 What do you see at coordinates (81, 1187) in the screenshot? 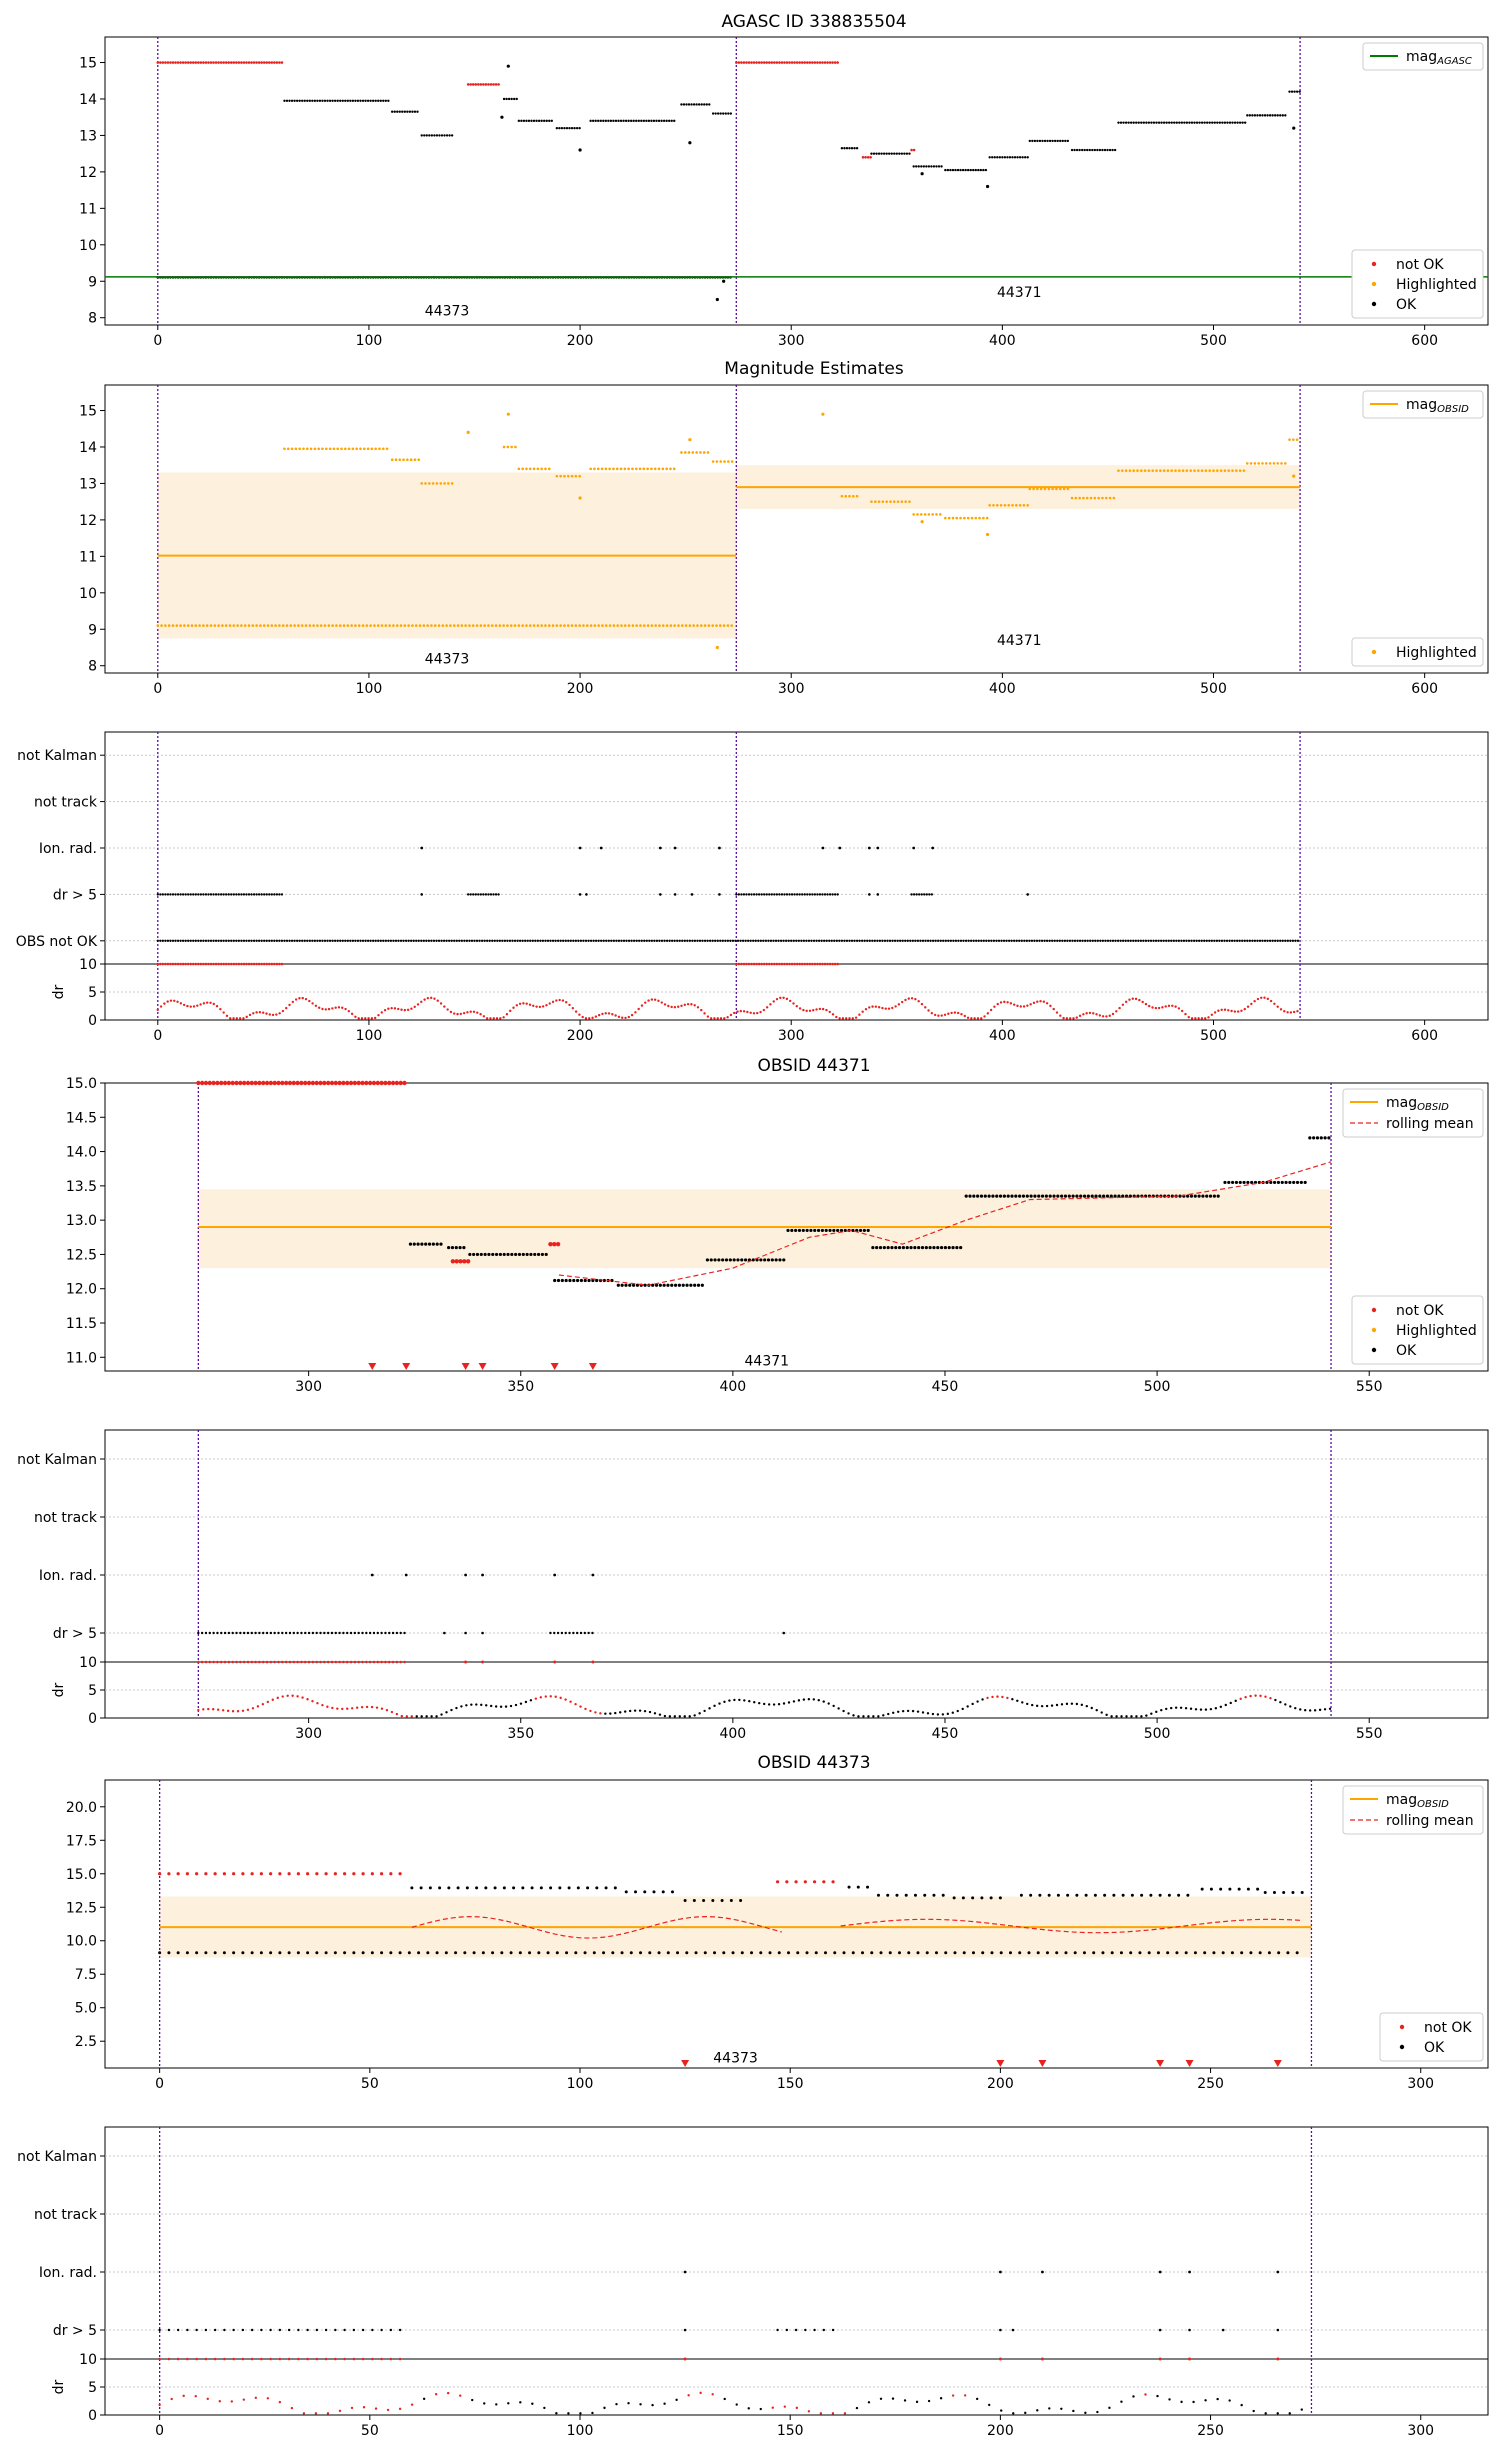
I see `y-tick-label: 13.5` at bounding box center [81, 1187].